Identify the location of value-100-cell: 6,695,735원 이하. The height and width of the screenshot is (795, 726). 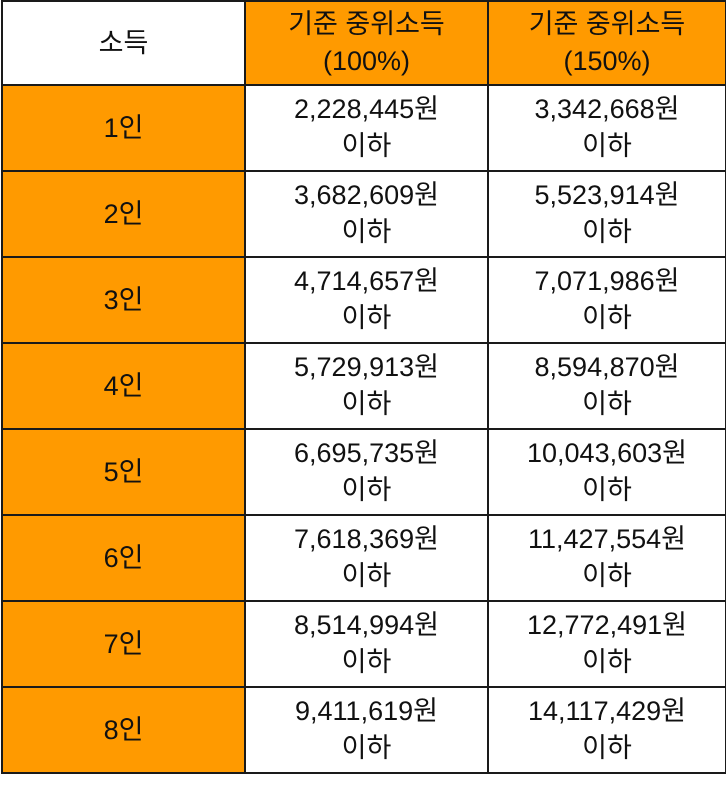
(366, 472).